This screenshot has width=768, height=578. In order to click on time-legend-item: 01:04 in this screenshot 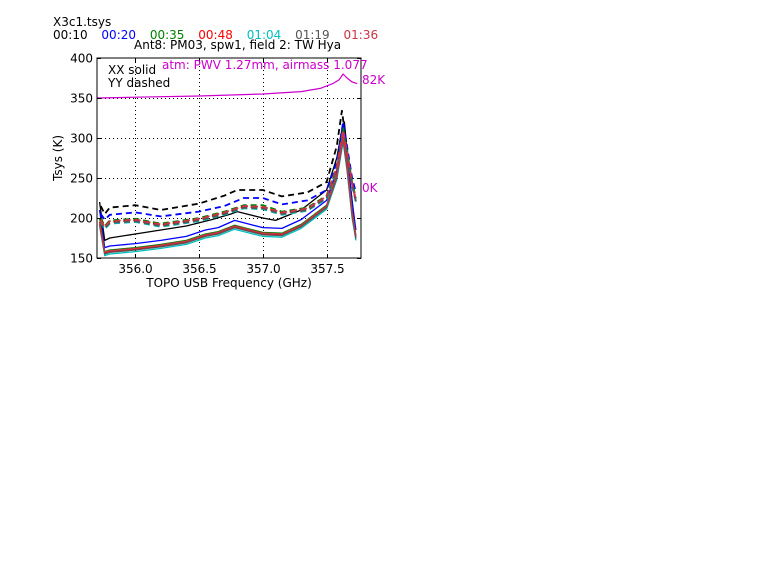, I will do `click(264, 35)`.